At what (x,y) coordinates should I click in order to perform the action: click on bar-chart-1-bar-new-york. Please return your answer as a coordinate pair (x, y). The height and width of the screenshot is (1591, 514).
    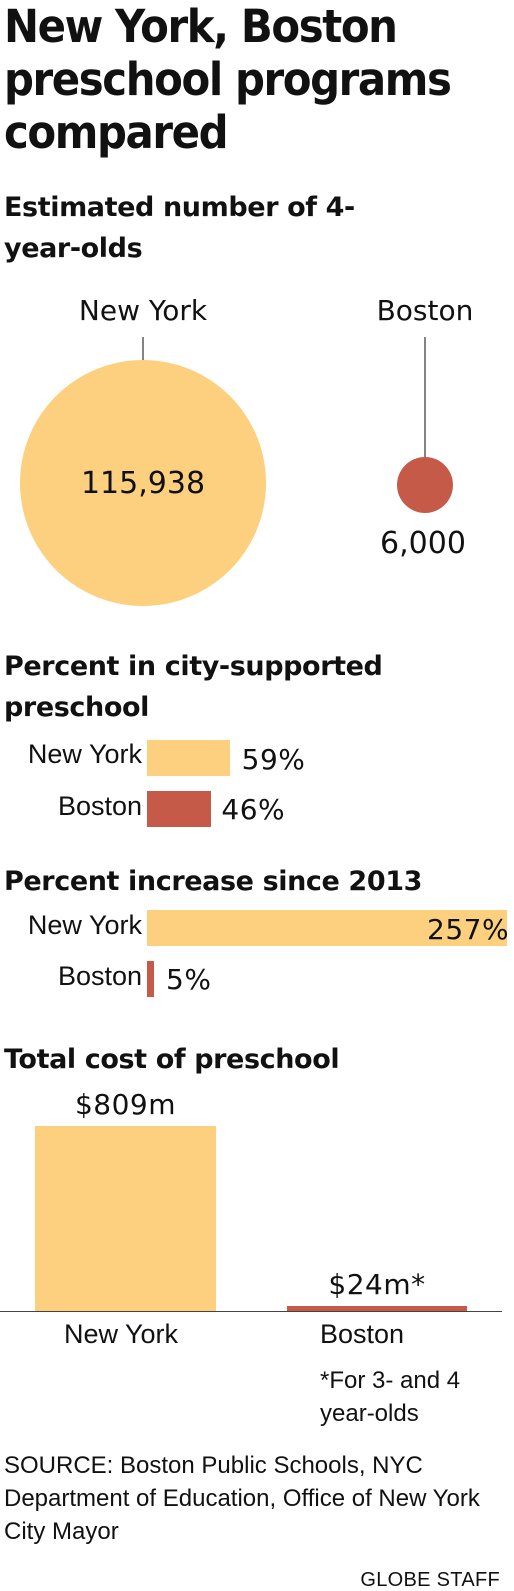
    Looking at the image, I should click on (188, 758).